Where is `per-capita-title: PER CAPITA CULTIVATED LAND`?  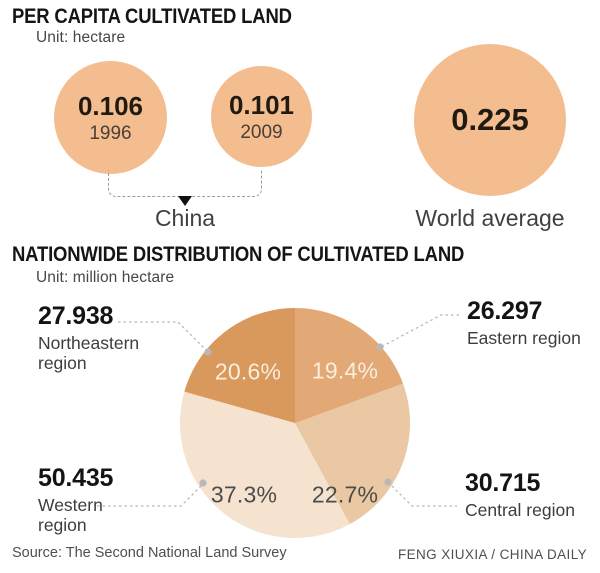 per-capita-title: PER CAPITA CULTIVATED LAND is located at coordinates (152, 16).